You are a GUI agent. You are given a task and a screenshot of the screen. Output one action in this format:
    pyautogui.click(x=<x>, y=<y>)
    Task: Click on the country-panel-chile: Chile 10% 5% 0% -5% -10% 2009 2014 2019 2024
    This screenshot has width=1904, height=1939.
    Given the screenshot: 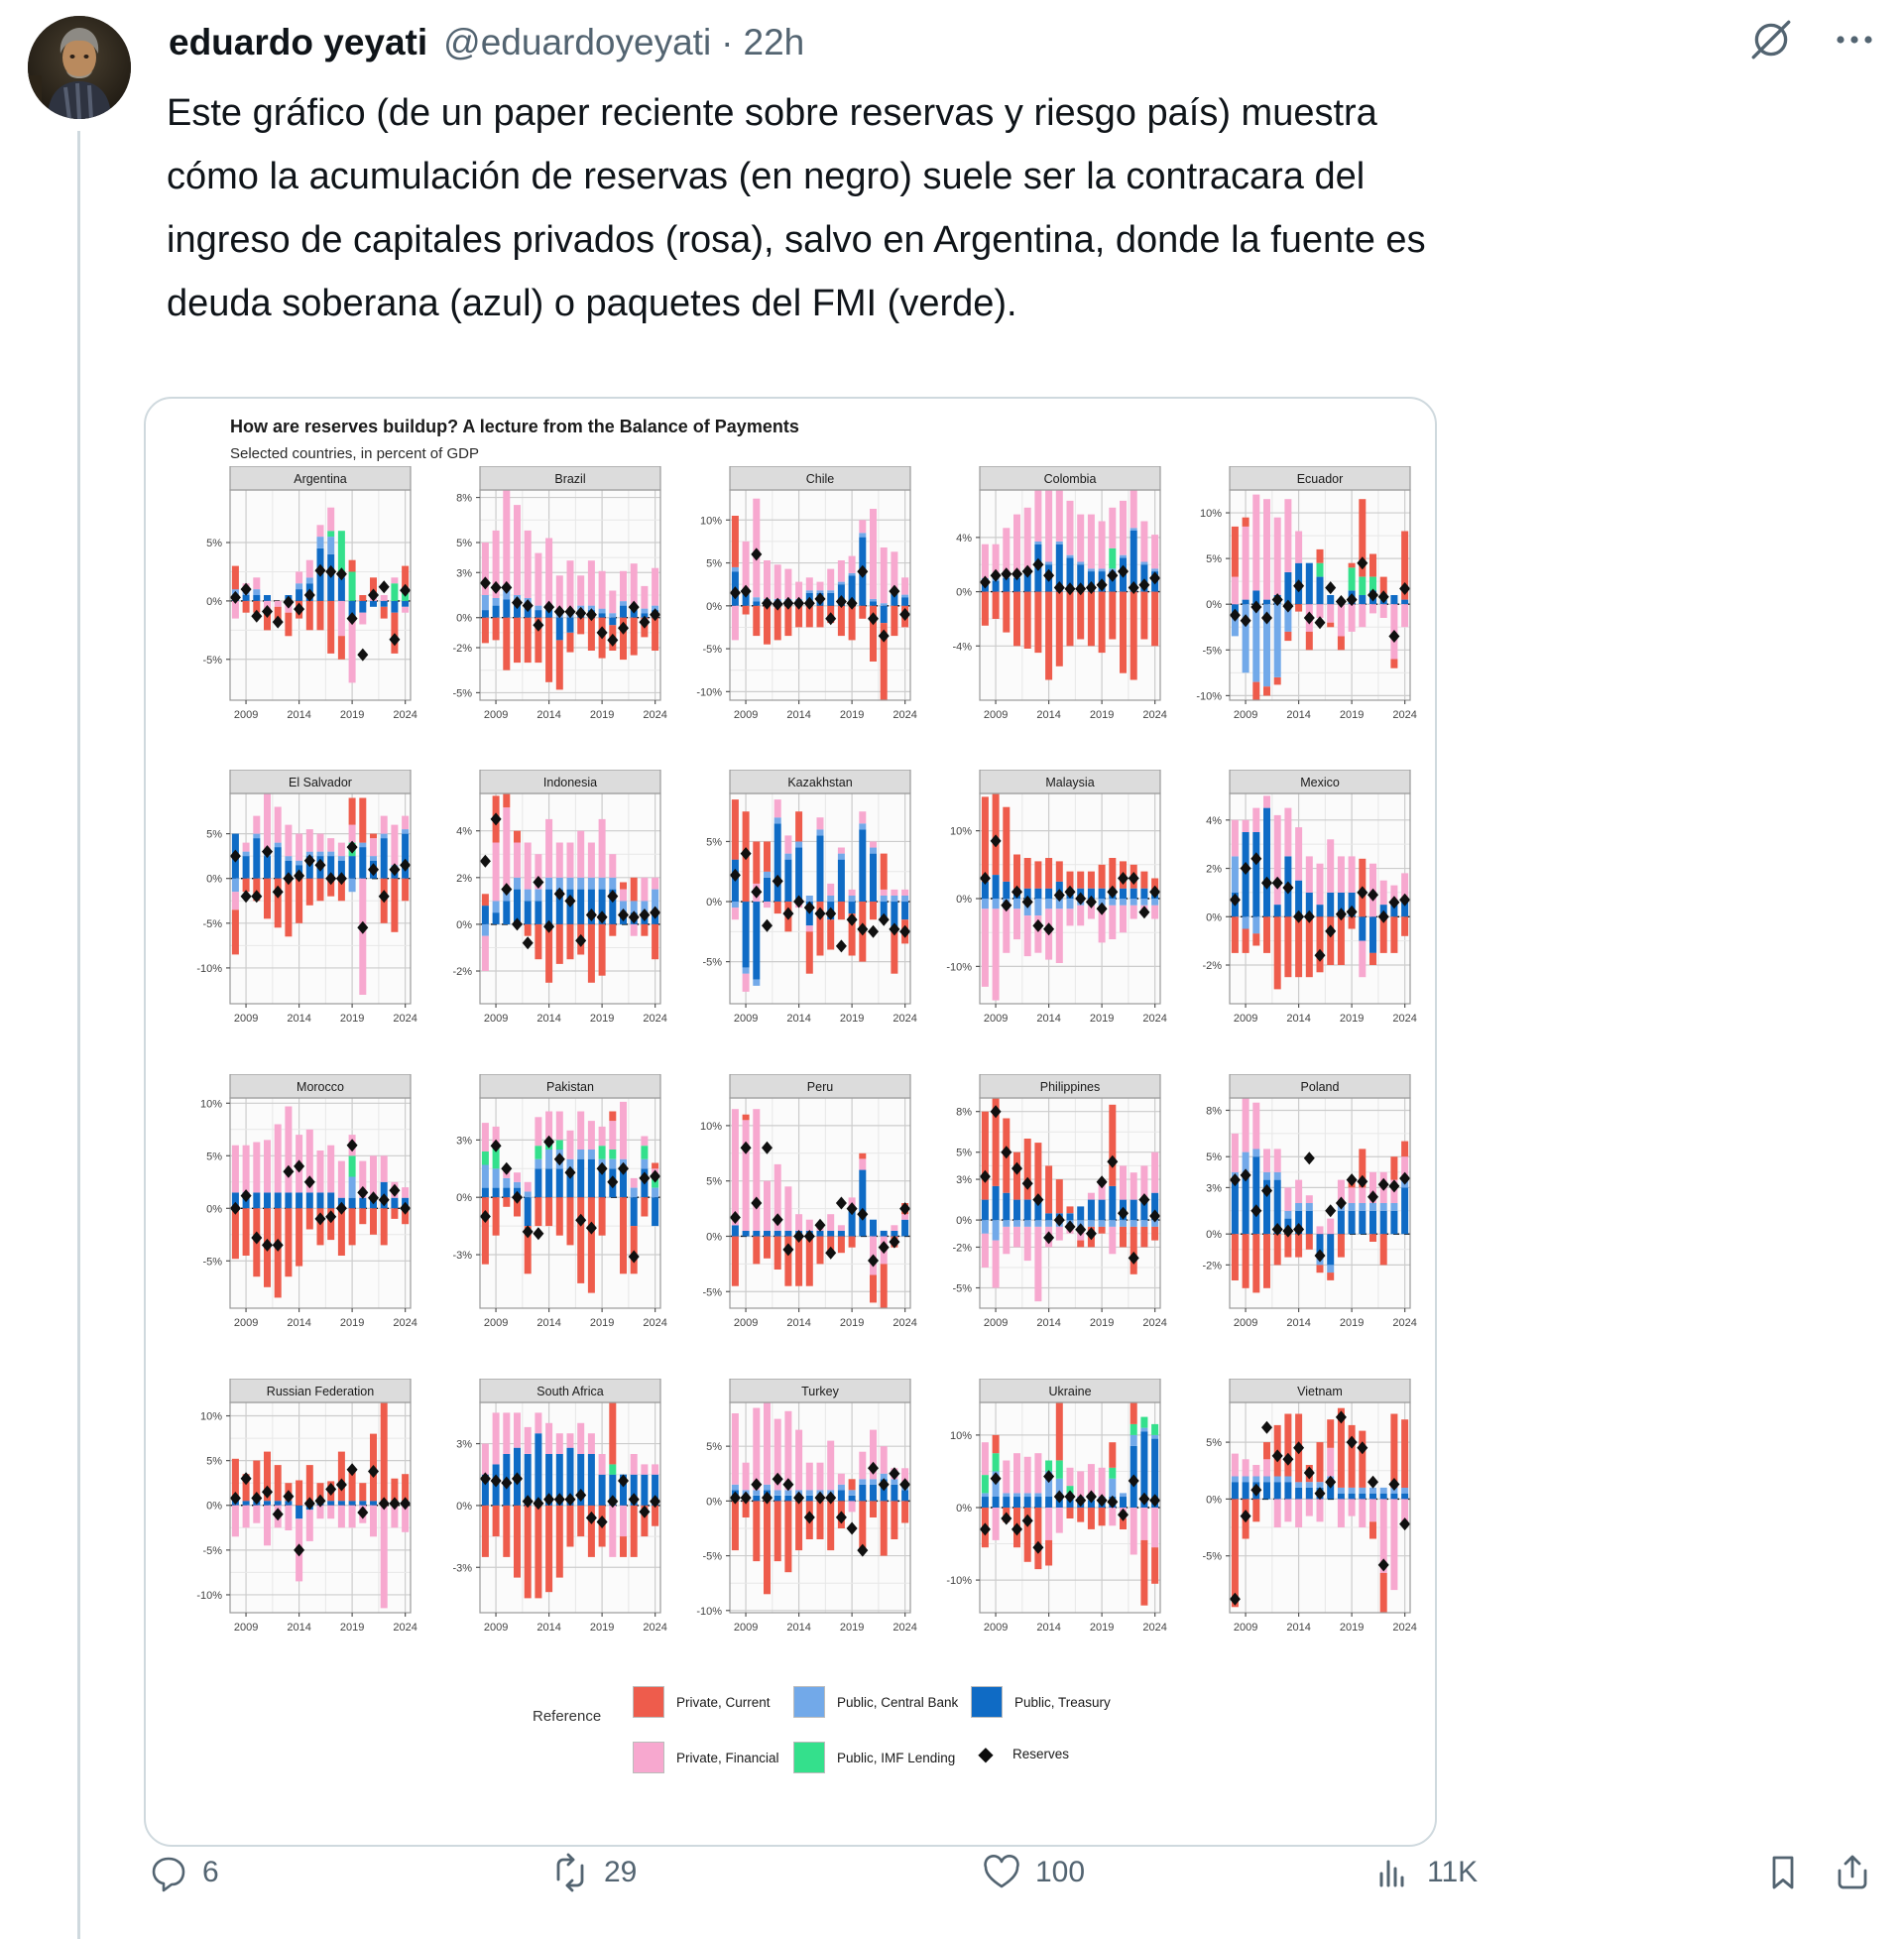 What is the action you would take?
    pyautogui.click(x=805, y=603)
    